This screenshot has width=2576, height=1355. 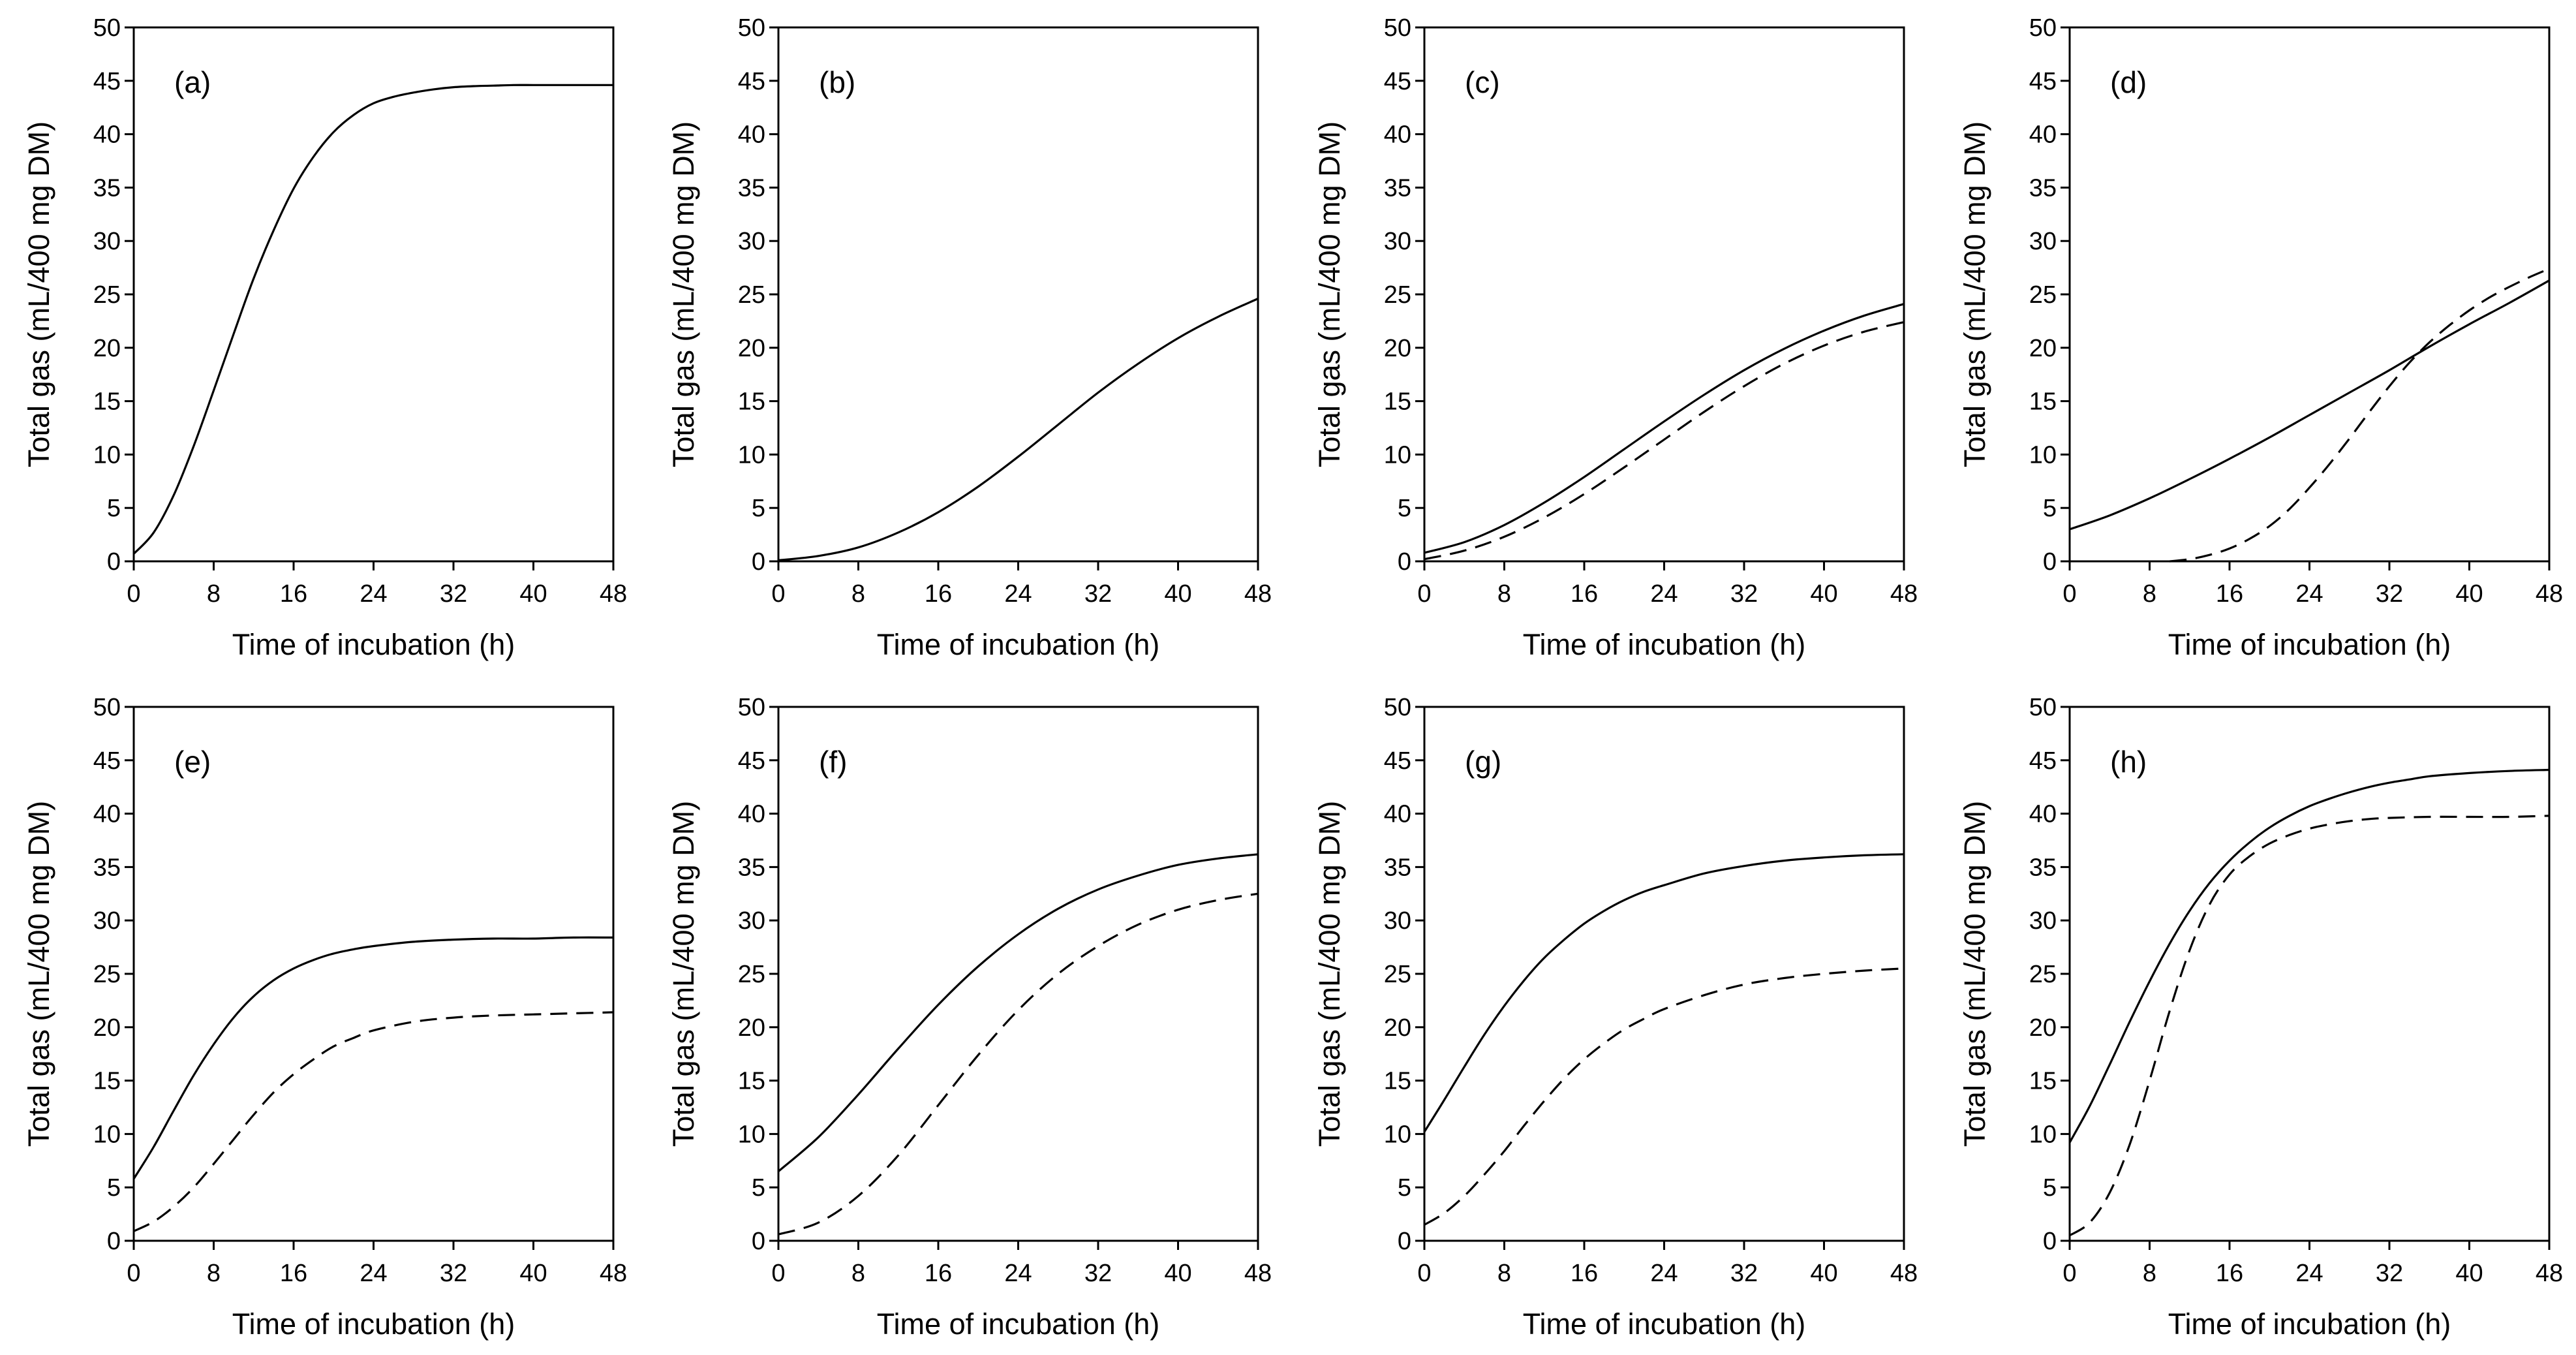 What do you see at coordinates (833, 762) in the screenshot?
I see `panel-label: (f)` at bounding box center [833, 762].